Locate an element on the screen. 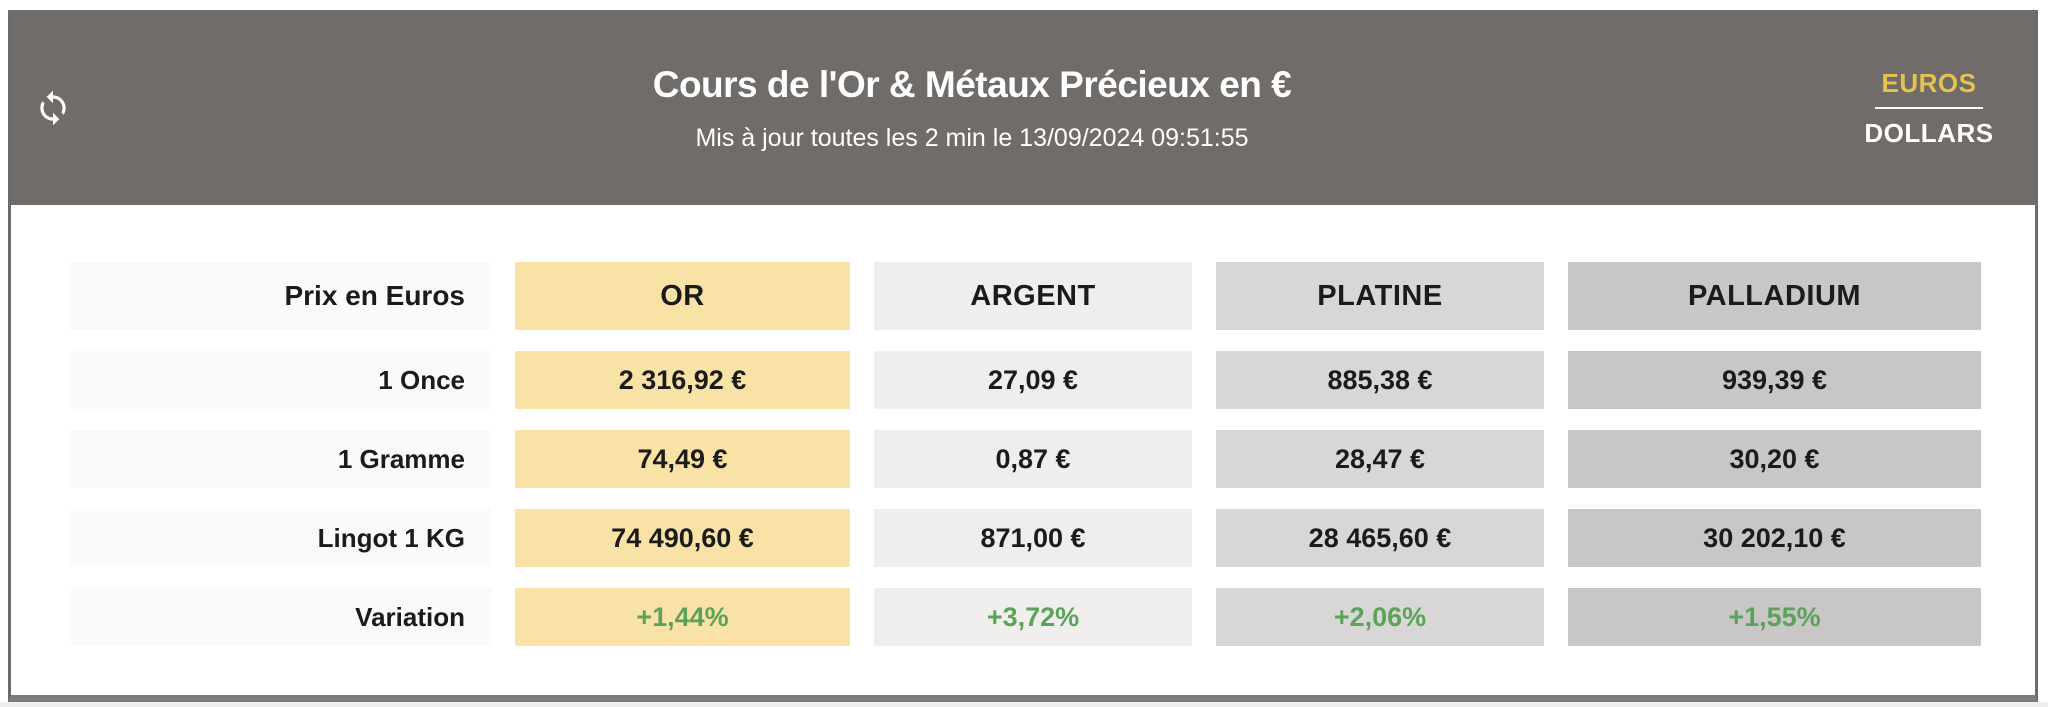 This screenshot has height=707, width=2048. variation-palladium: +1,55% is located at coordinates (1774, 617).